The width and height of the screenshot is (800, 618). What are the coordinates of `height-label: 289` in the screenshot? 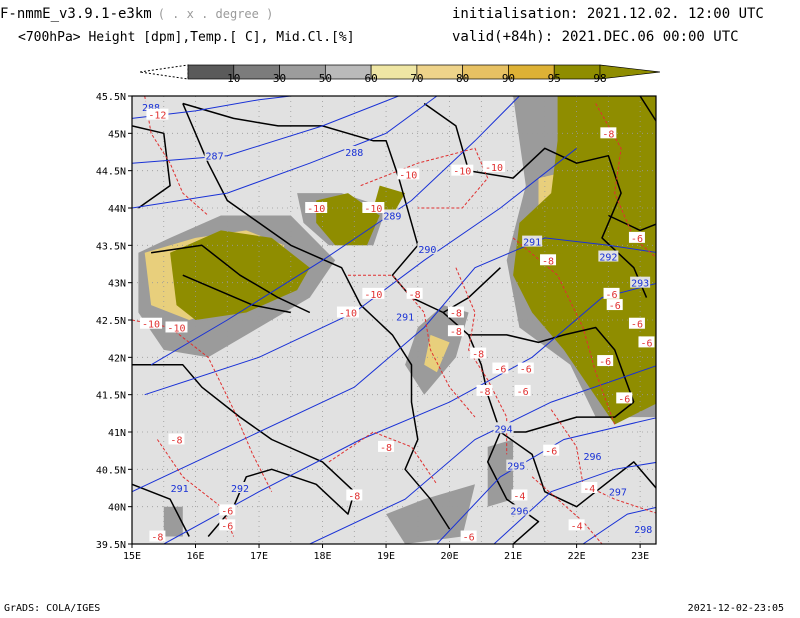 It's located at (392, 216).